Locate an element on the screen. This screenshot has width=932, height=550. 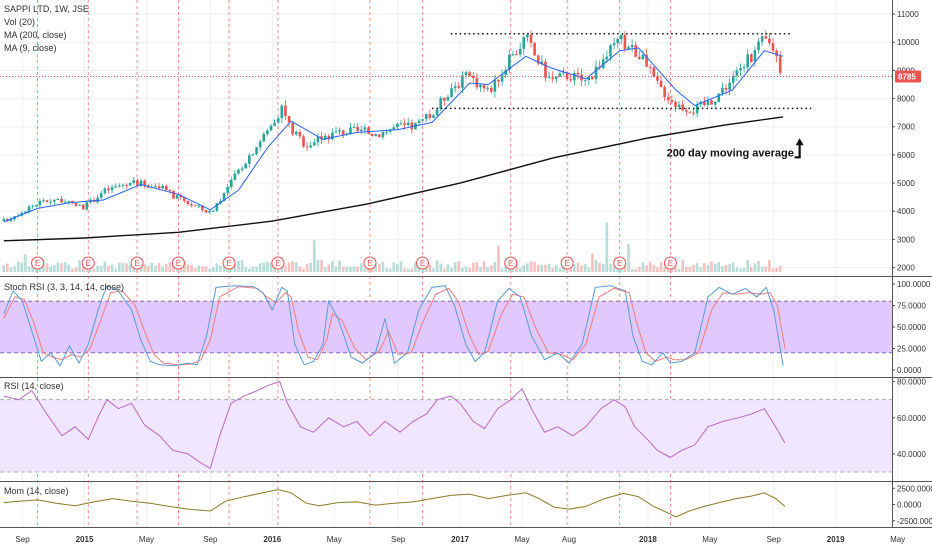
price-tick-label: 7000 is located at coordinates (906, 127).